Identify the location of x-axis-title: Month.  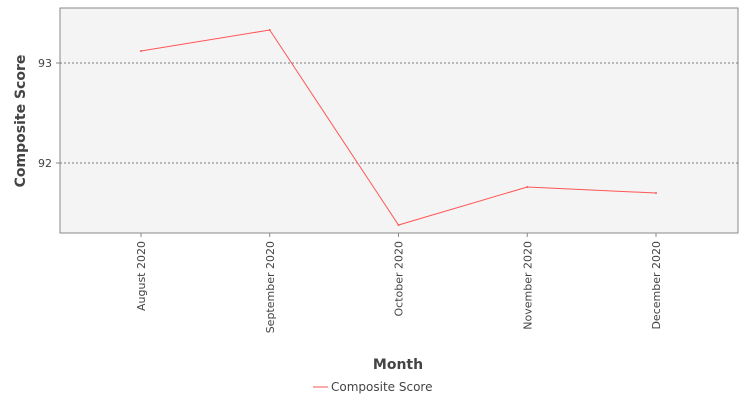
(398, 365).